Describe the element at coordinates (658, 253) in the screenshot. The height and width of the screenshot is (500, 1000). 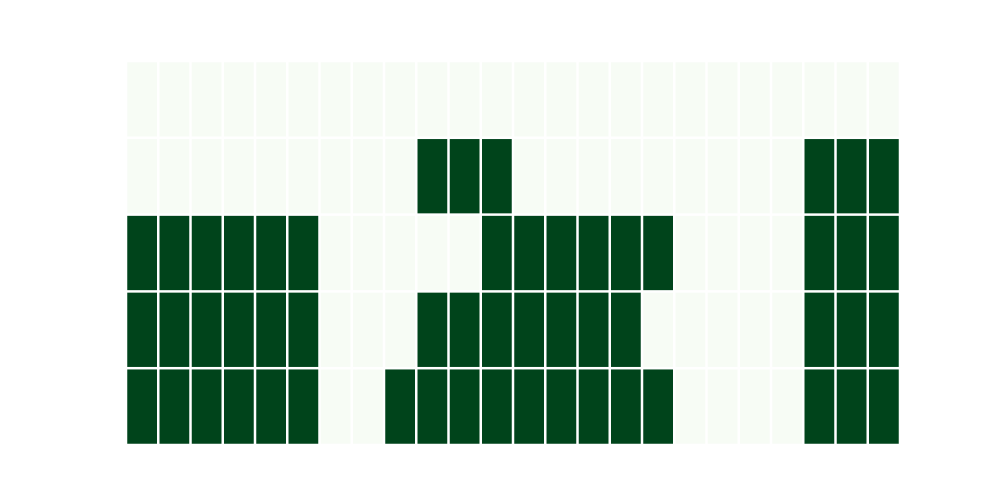
I see `heatmap-cell-r2-c16` at that location.